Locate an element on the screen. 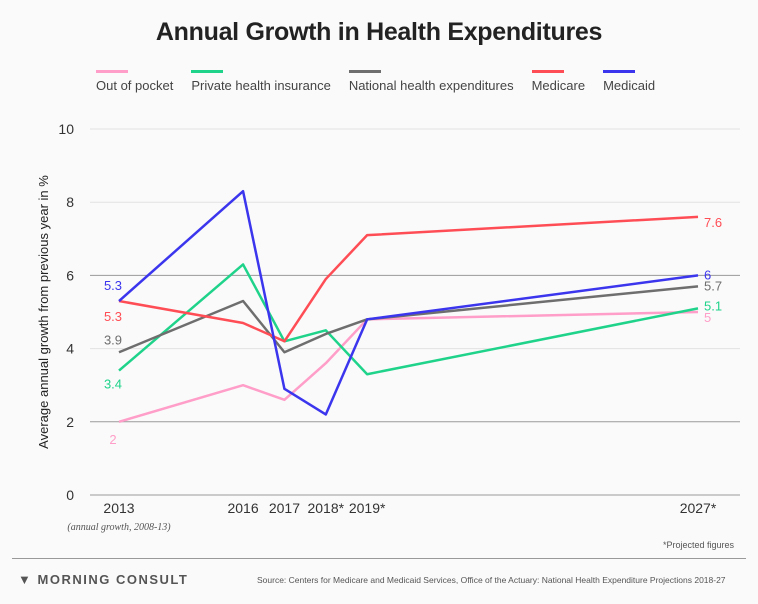  y-tick-label: 2 is located at coordinates (70, 422).